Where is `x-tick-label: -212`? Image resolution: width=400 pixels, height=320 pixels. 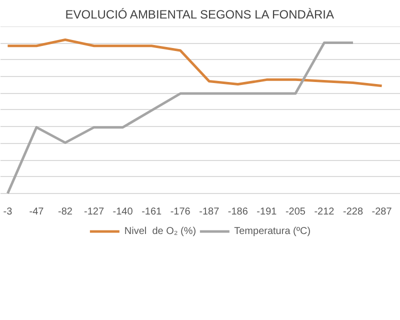 x-tick-label: -212 is located at coordinates (324, 212).